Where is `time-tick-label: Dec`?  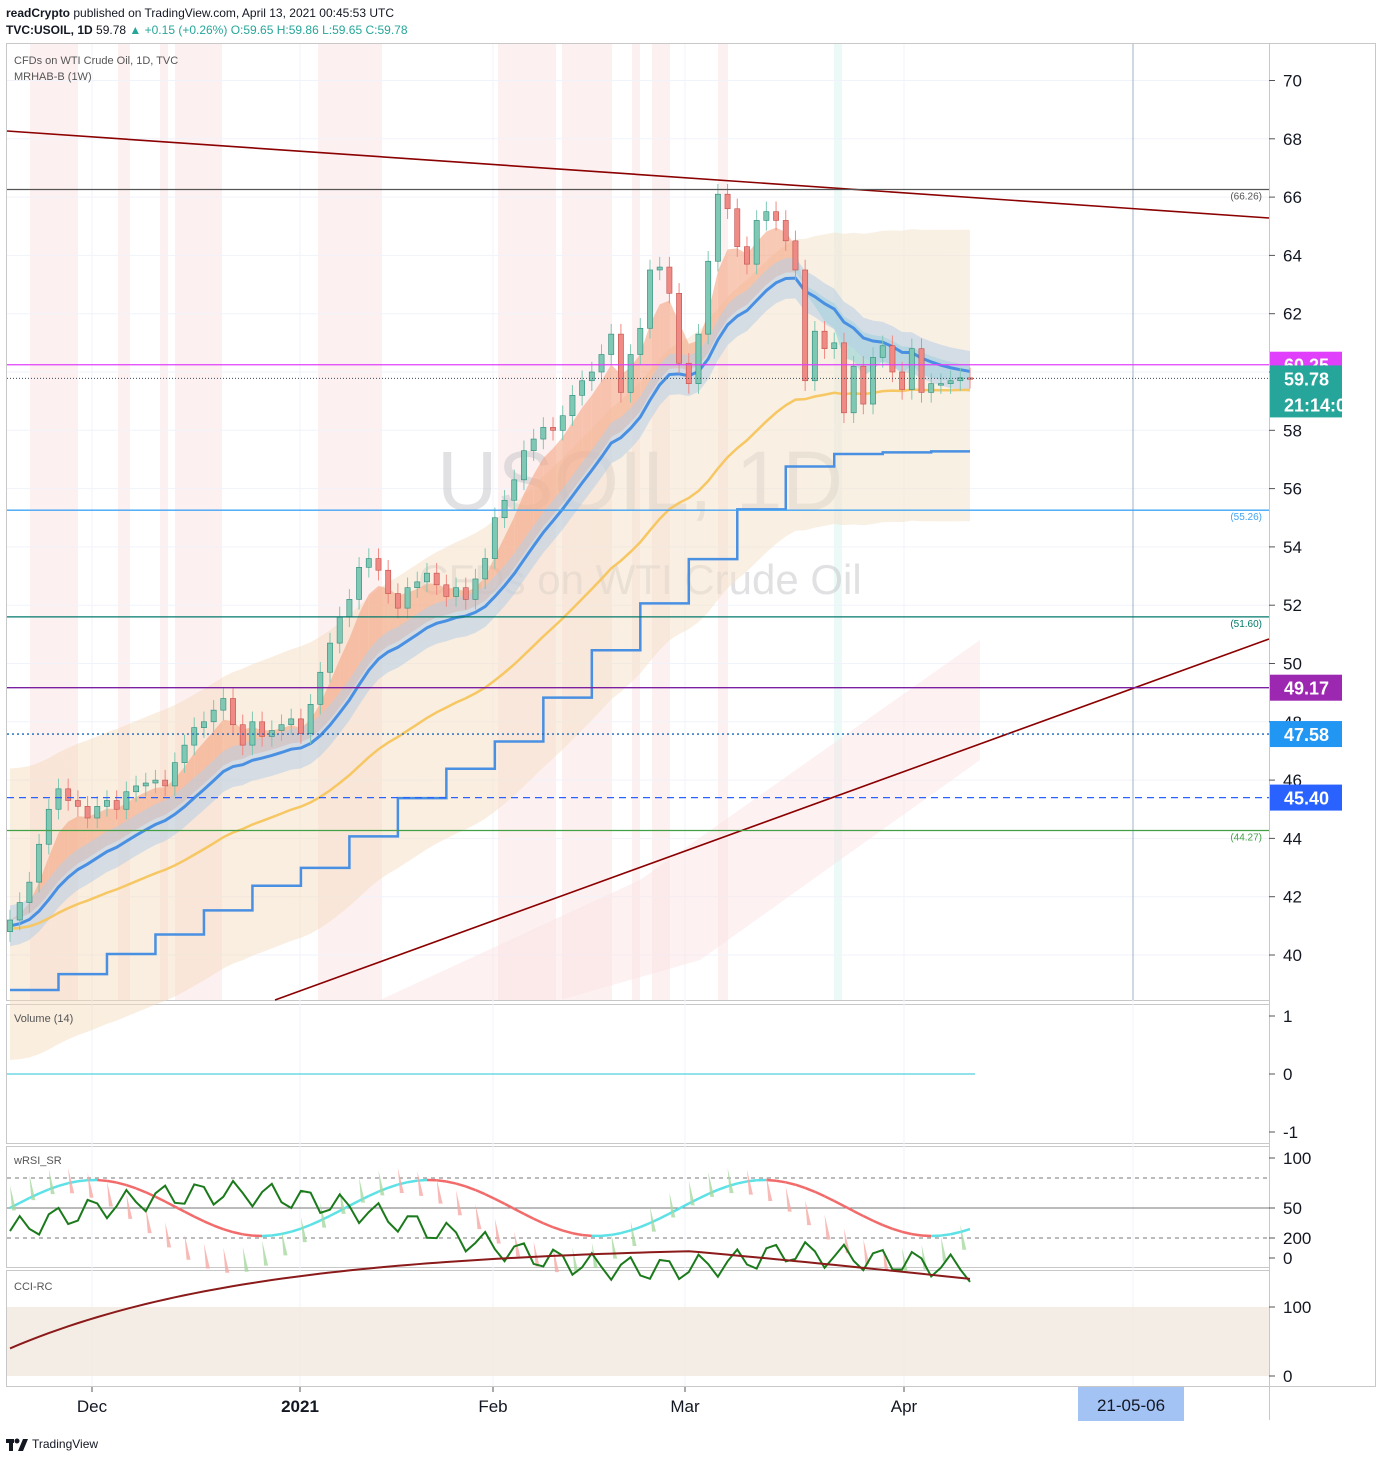
time-tick-label: Dec is located at coordinates (92, 1406).